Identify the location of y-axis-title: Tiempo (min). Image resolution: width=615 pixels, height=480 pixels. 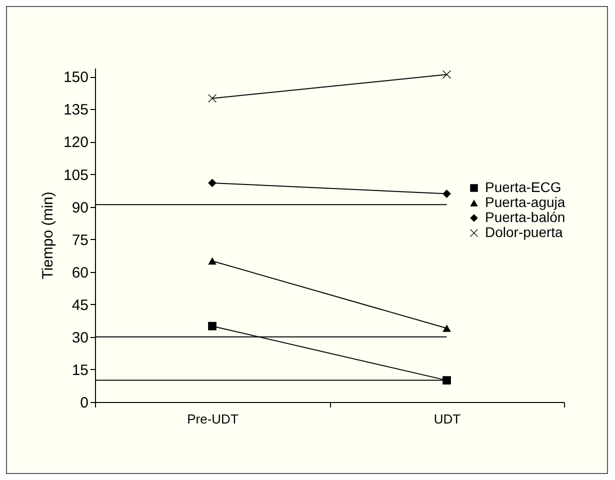
(47, 236).